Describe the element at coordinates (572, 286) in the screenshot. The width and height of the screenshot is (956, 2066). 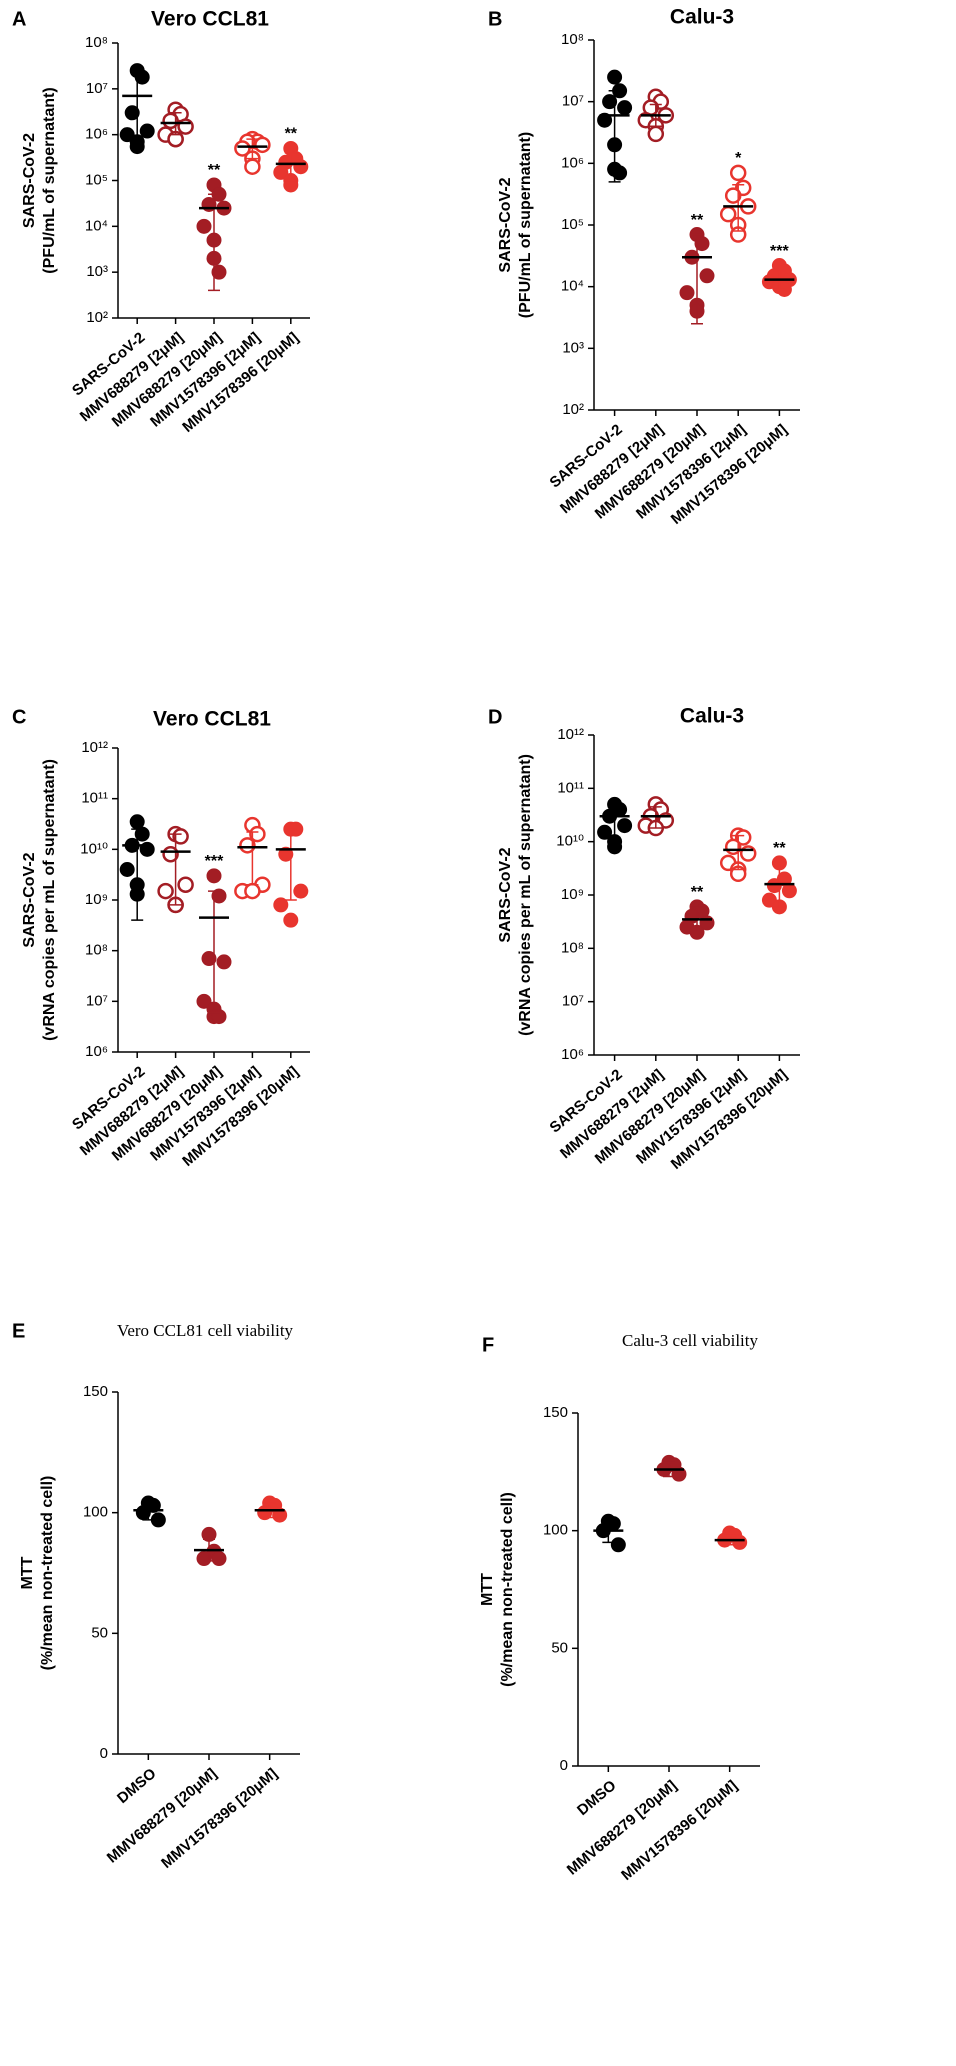
I see `y-tick-label: 10⁴` at that location.